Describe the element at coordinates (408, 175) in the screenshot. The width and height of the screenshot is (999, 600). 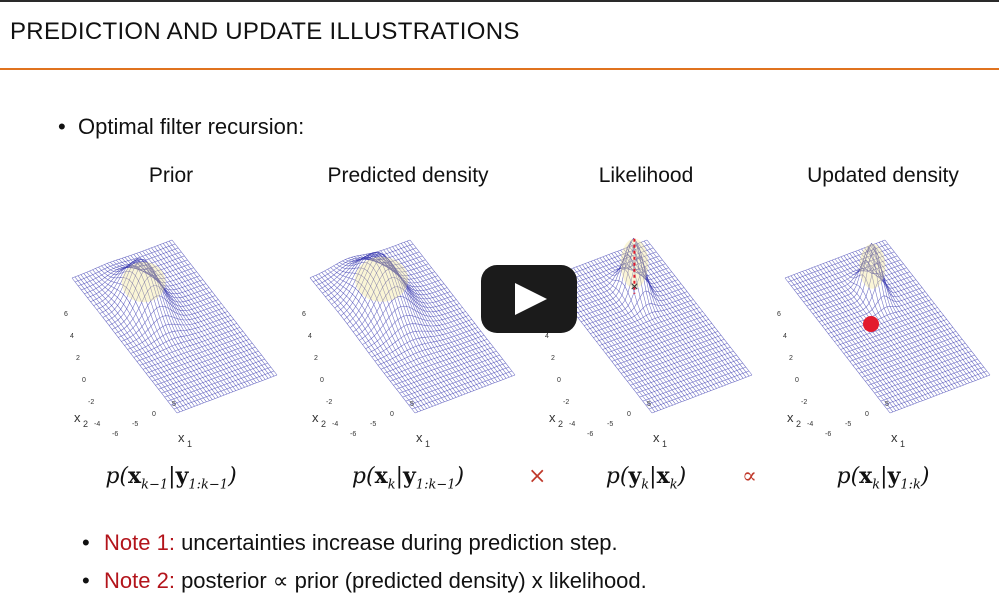
I see `panel-title-predicted: Predicted density` at that location.